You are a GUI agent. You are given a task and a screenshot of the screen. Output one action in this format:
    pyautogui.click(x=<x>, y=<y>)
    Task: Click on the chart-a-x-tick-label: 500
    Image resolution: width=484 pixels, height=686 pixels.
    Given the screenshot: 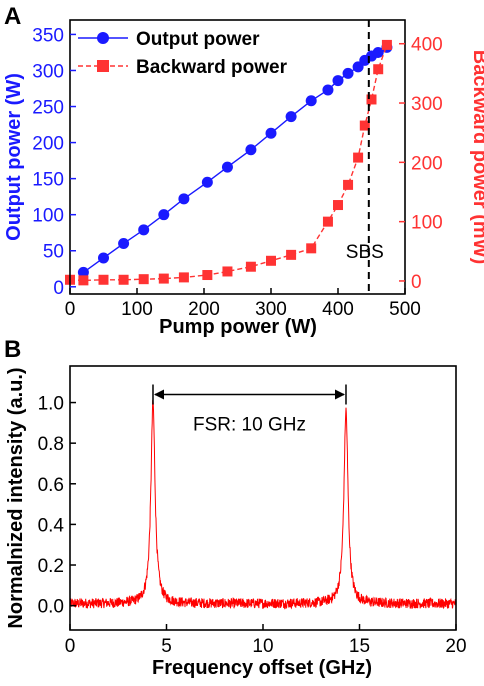 What is the action you would take?
    pyautogui.click(x=405, y=309)
    